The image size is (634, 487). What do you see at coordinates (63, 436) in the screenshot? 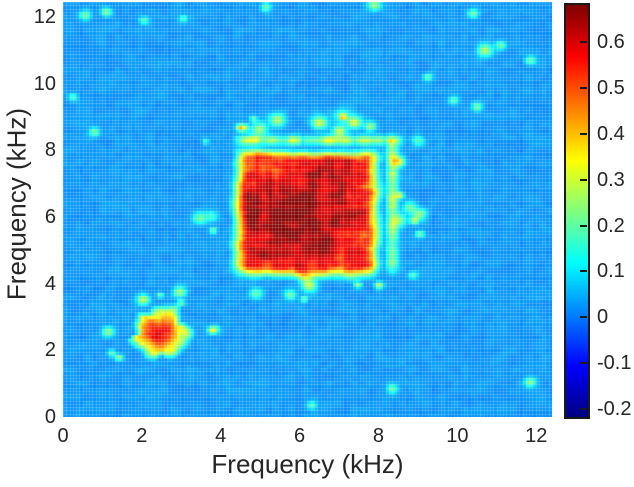
I see `x-tick-label: 0` at bounding box center [63, 436].